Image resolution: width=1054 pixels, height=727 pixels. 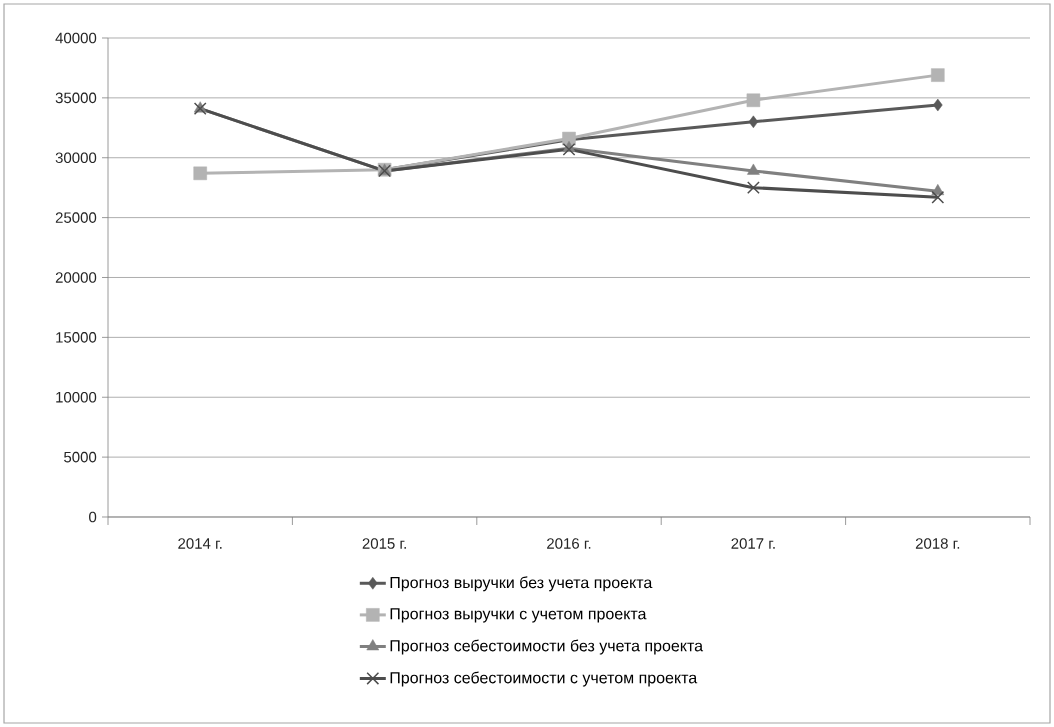 I want to click on x-tick-label: 2015 г., so click(x=384, y=543).